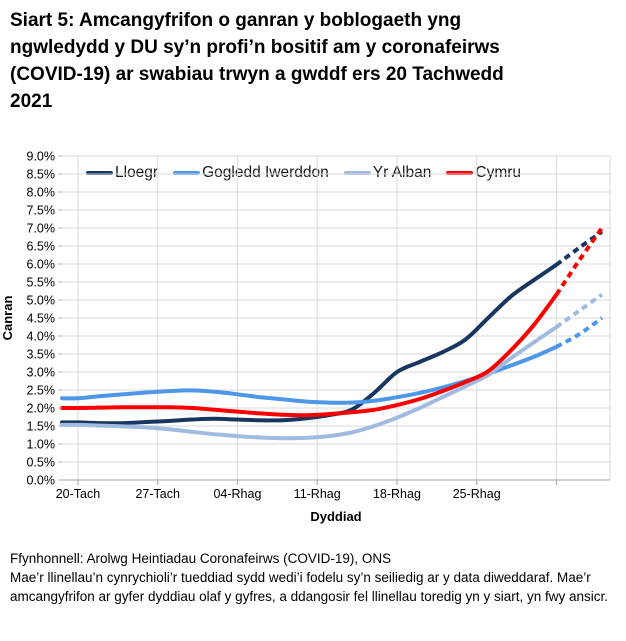  I want to click on y-tick-label: 1.5%, so click(41, 427).